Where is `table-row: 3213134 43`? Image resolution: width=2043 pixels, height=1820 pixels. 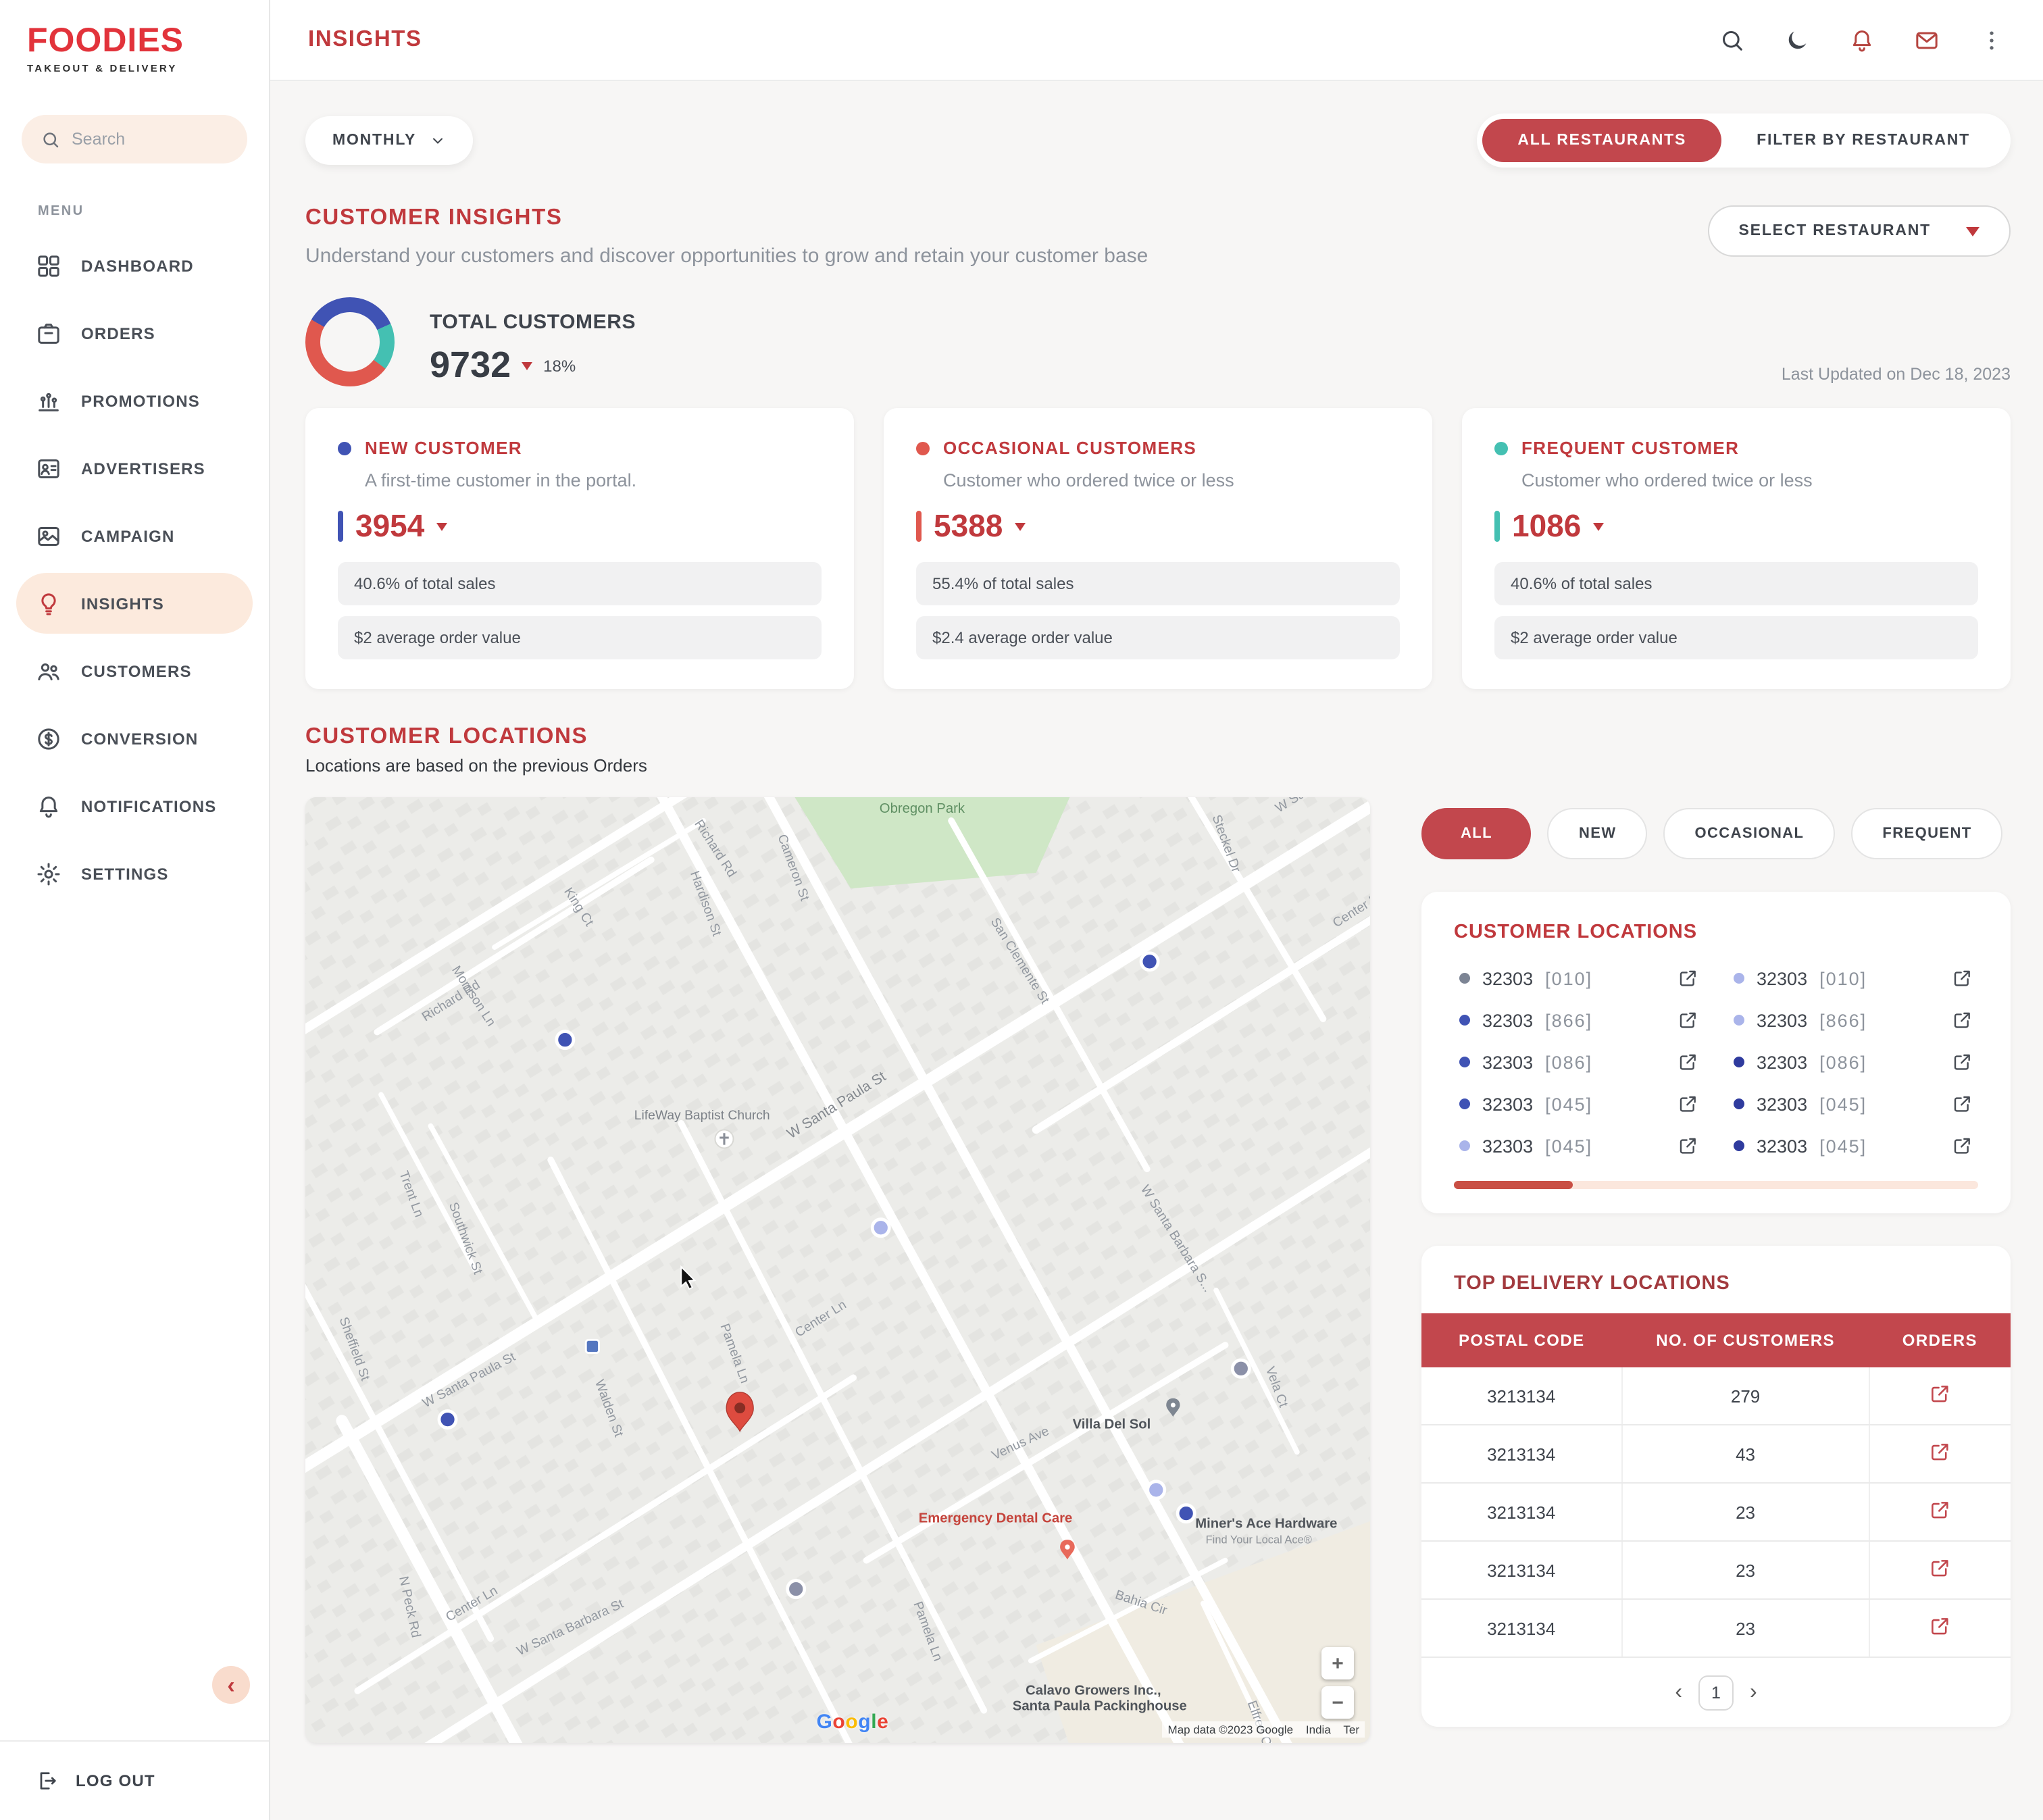 table-row: 3213134 43 is located at coordinates (1716, 1455).